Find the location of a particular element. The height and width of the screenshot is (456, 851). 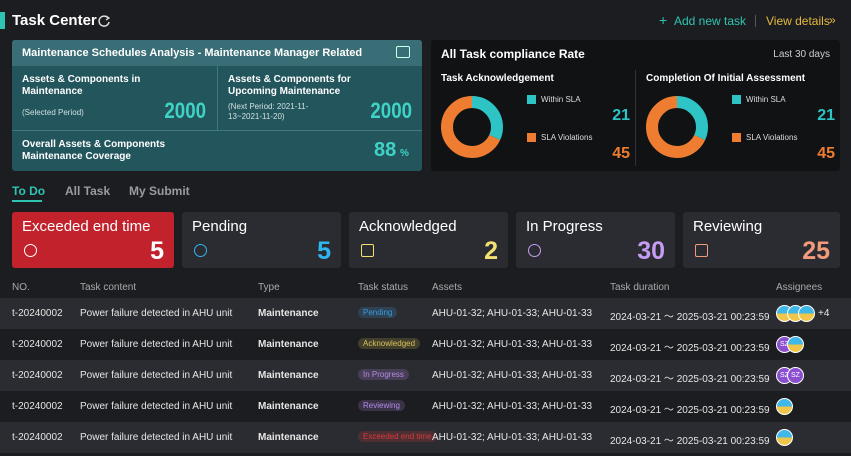

divider-v is located at coordinates (217, 98).